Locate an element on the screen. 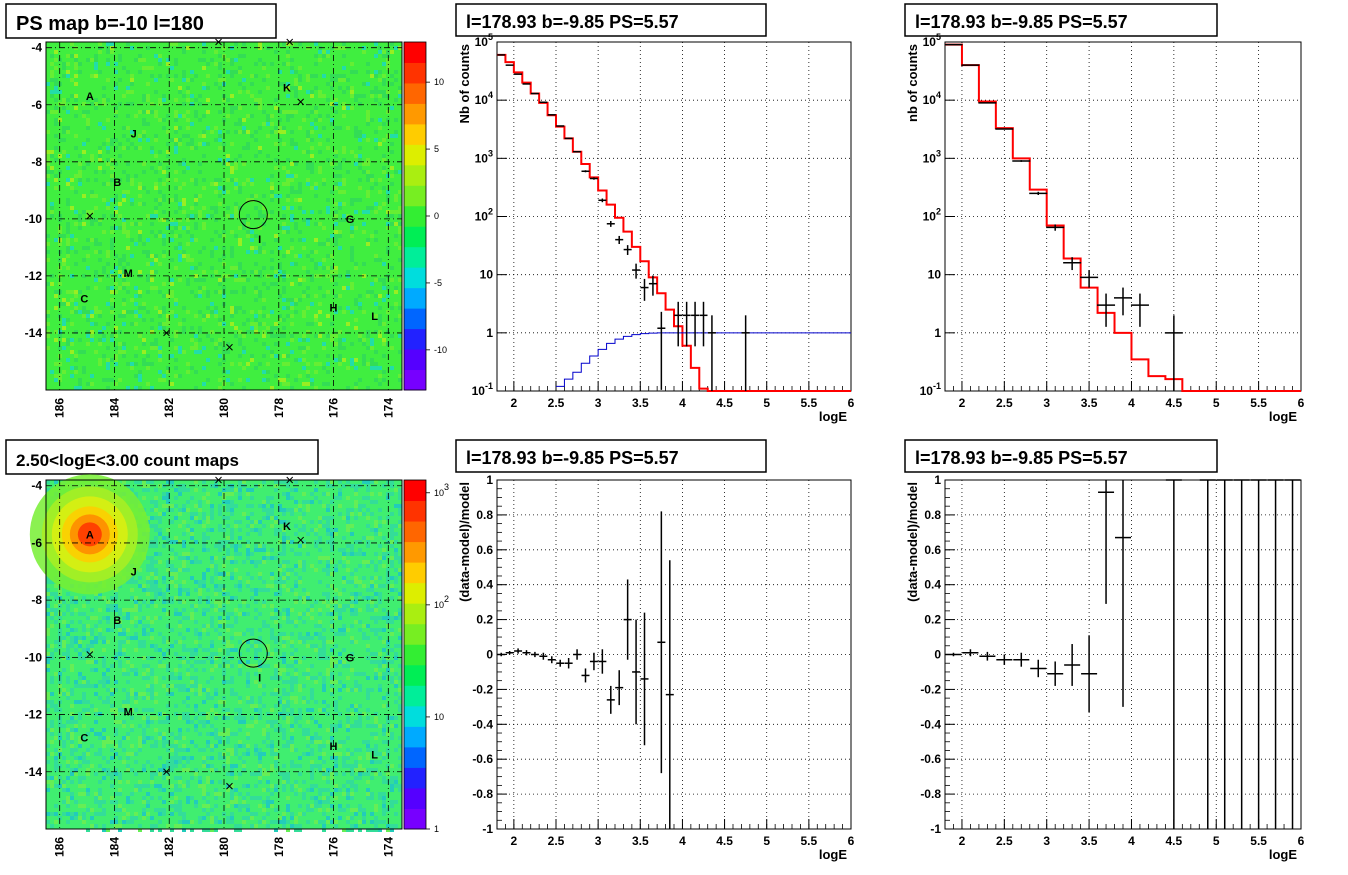 The width and height of the screenshot is (1348, 875). palette-swatch is located at coordinates (415, 319).